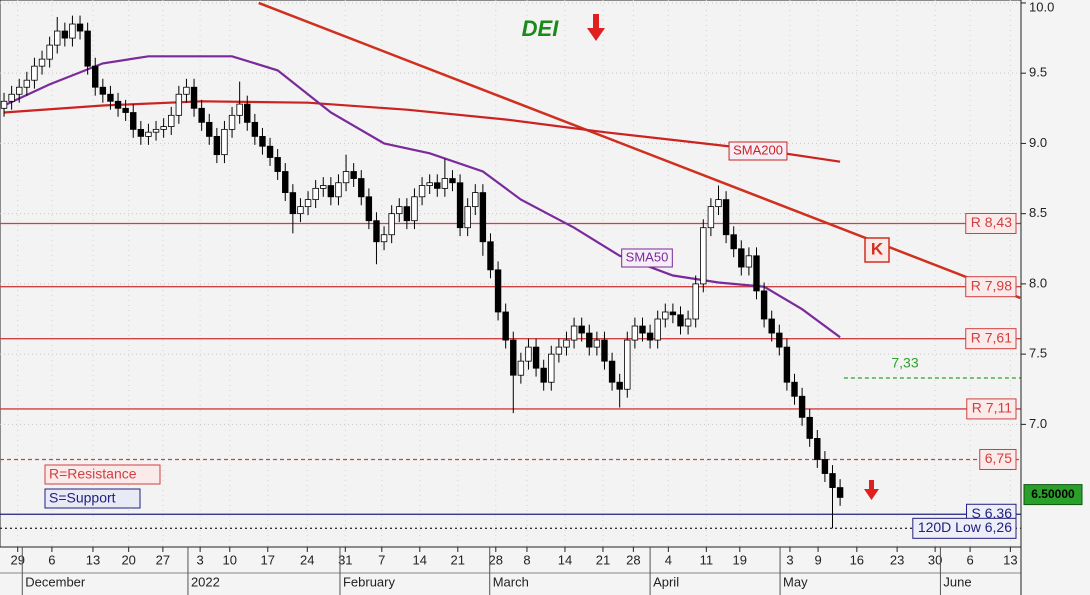 The image size is (1090, 595). Describe the element at coordinates (1053, 494) in the screenshot. I see `price-tag-label: 6.50000` at that location.